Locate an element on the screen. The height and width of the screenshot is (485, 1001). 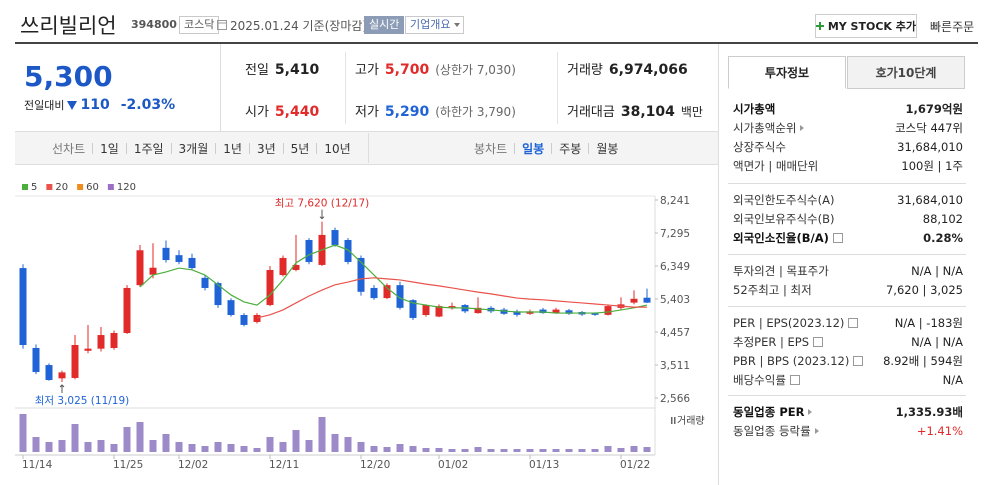
chart-tab: 1일 is located at coordinates (109, 149).